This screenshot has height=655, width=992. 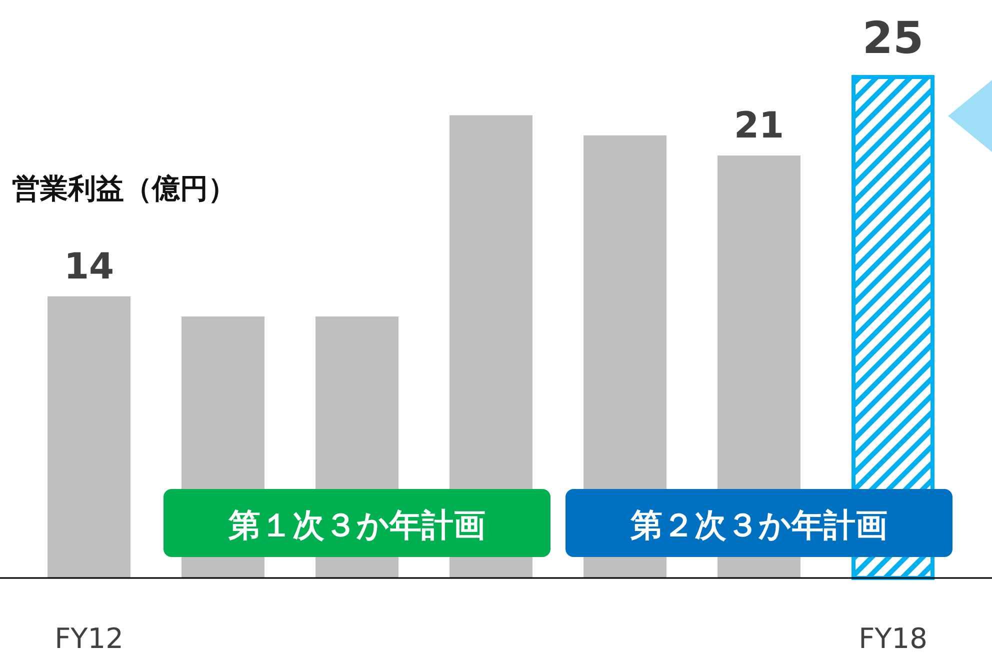 I want to click on annotation: 第２次３か年計画, so click(x=759, y=525).